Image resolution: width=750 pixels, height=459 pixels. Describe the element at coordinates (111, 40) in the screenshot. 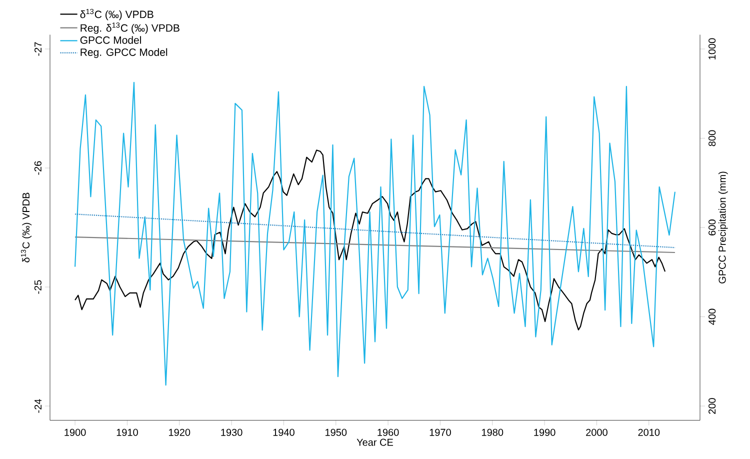

I see `legend-label: GPCC Model` at that location.